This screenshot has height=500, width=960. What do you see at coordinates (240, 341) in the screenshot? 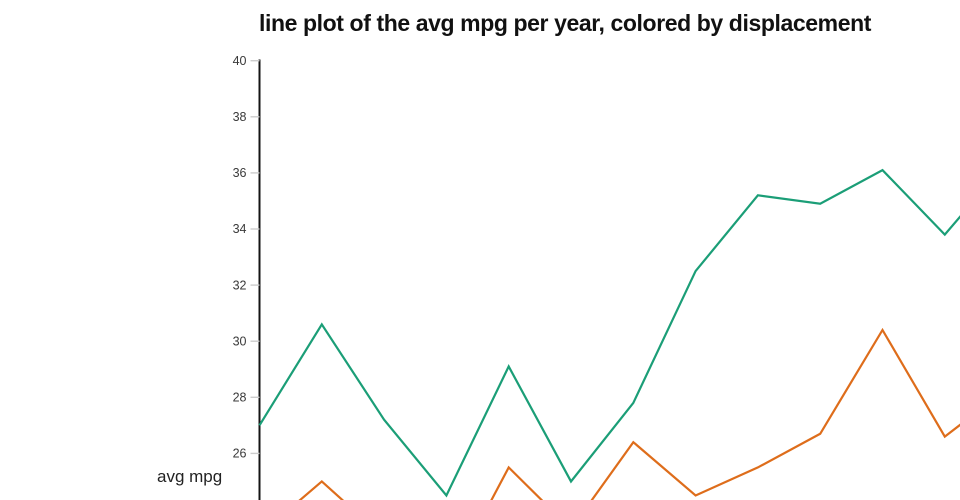
I see `y-axis-tick-label: 30` at bounding box center [240, 341].